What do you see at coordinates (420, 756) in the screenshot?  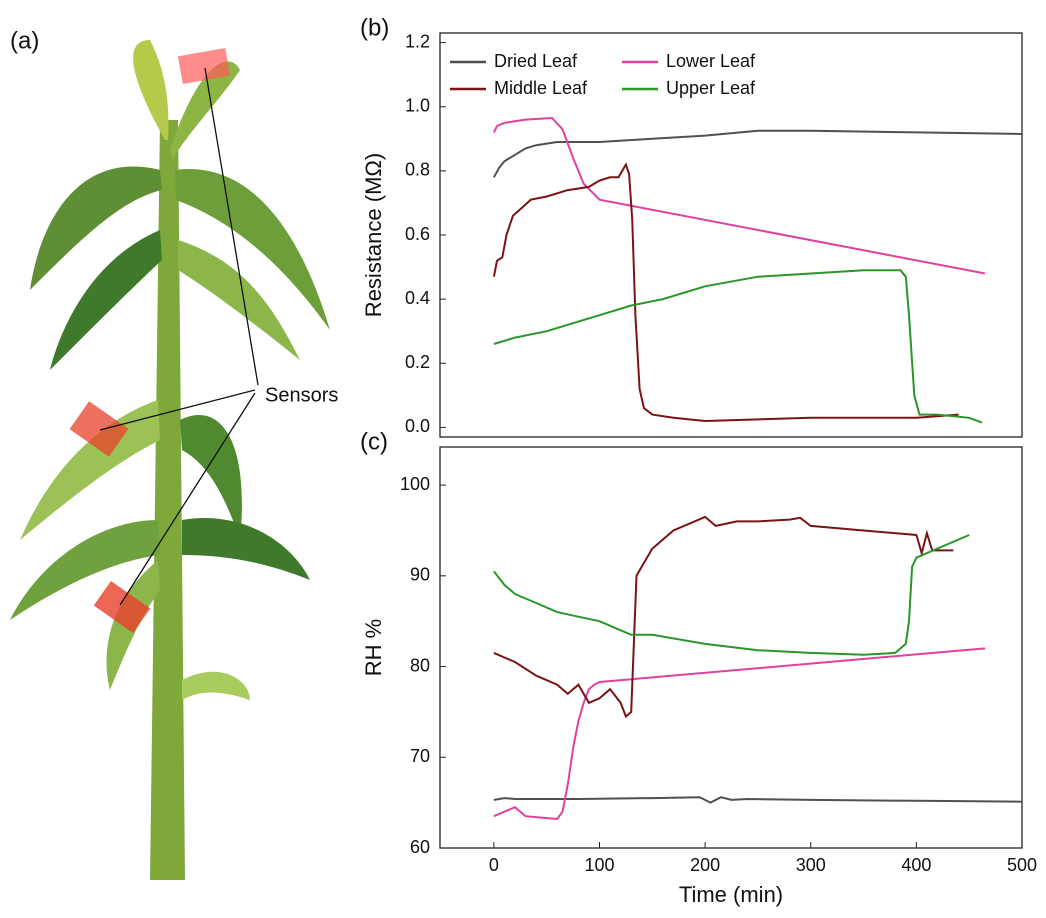 I see `y-tick-label: 70` at bounding box center [420, 756].